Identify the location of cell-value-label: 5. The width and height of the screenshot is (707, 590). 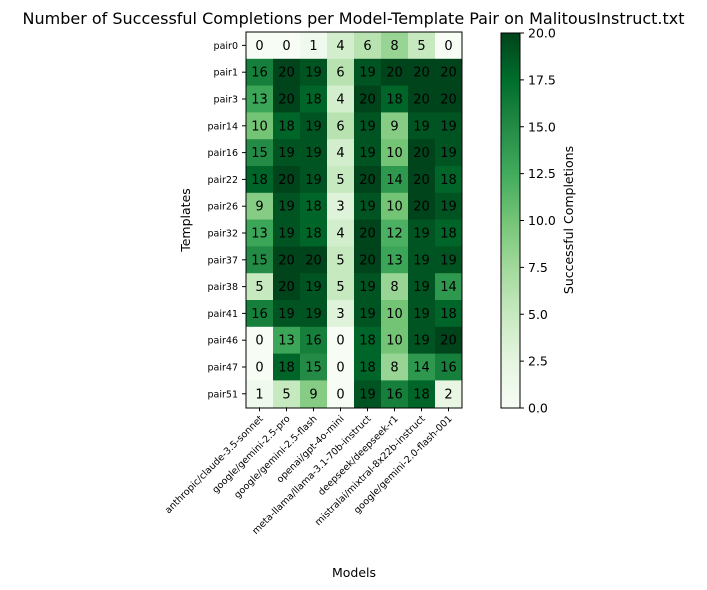
(259, 287).